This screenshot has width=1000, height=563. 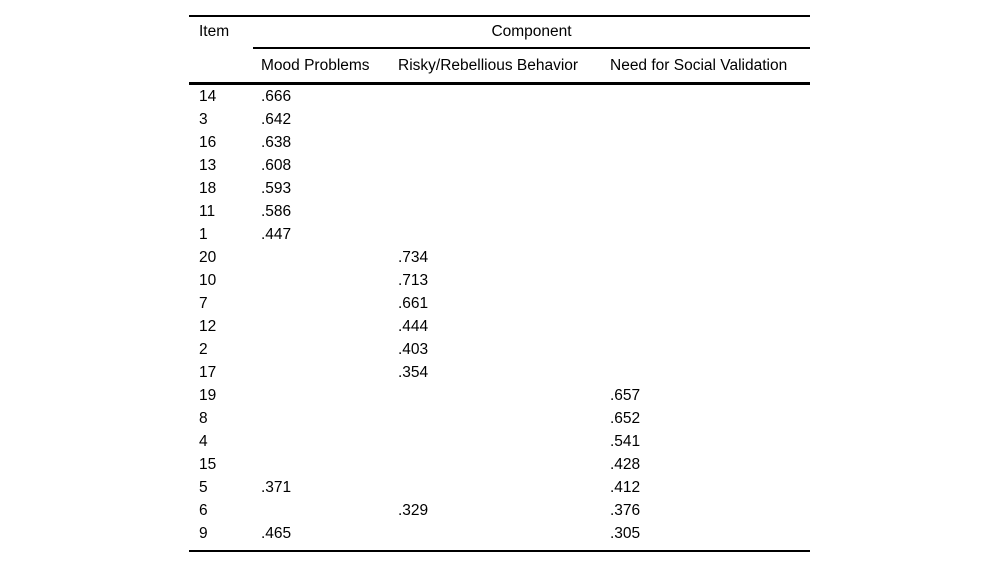 What do you see at coordinates (276, 142) in the screenshot?
I see `loading-value: .638` at bounding box center [276, 142].